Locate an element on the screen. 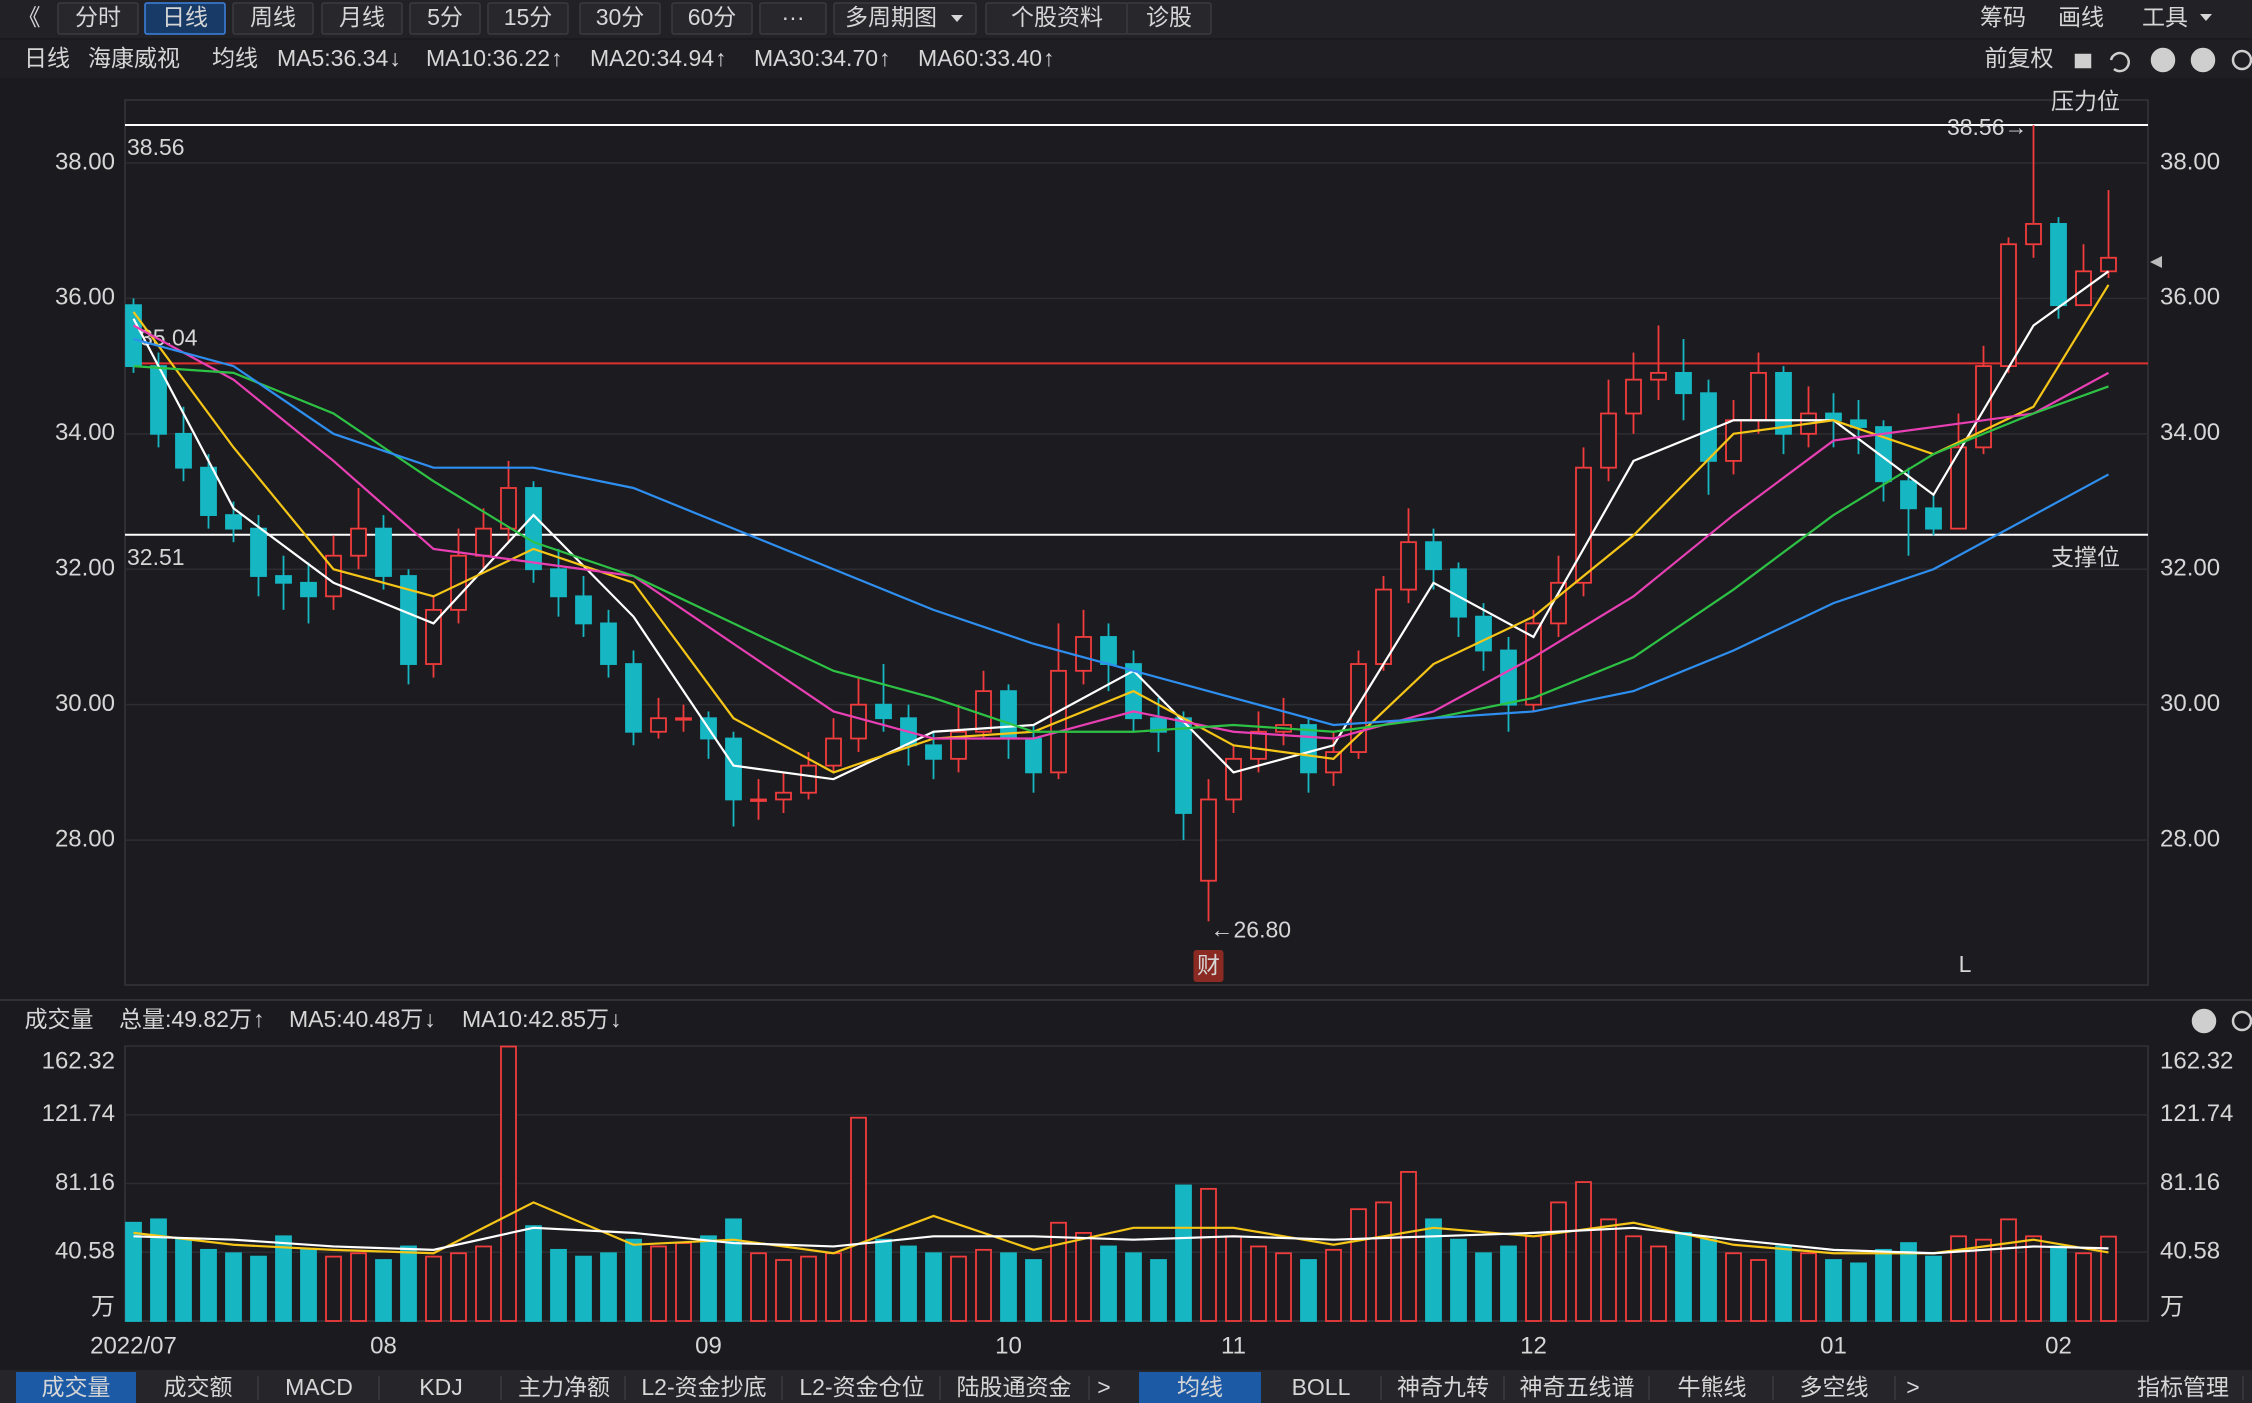 This screenshot has width=2252, height=1403. undo-icon is located at coordinates (2119, 62).